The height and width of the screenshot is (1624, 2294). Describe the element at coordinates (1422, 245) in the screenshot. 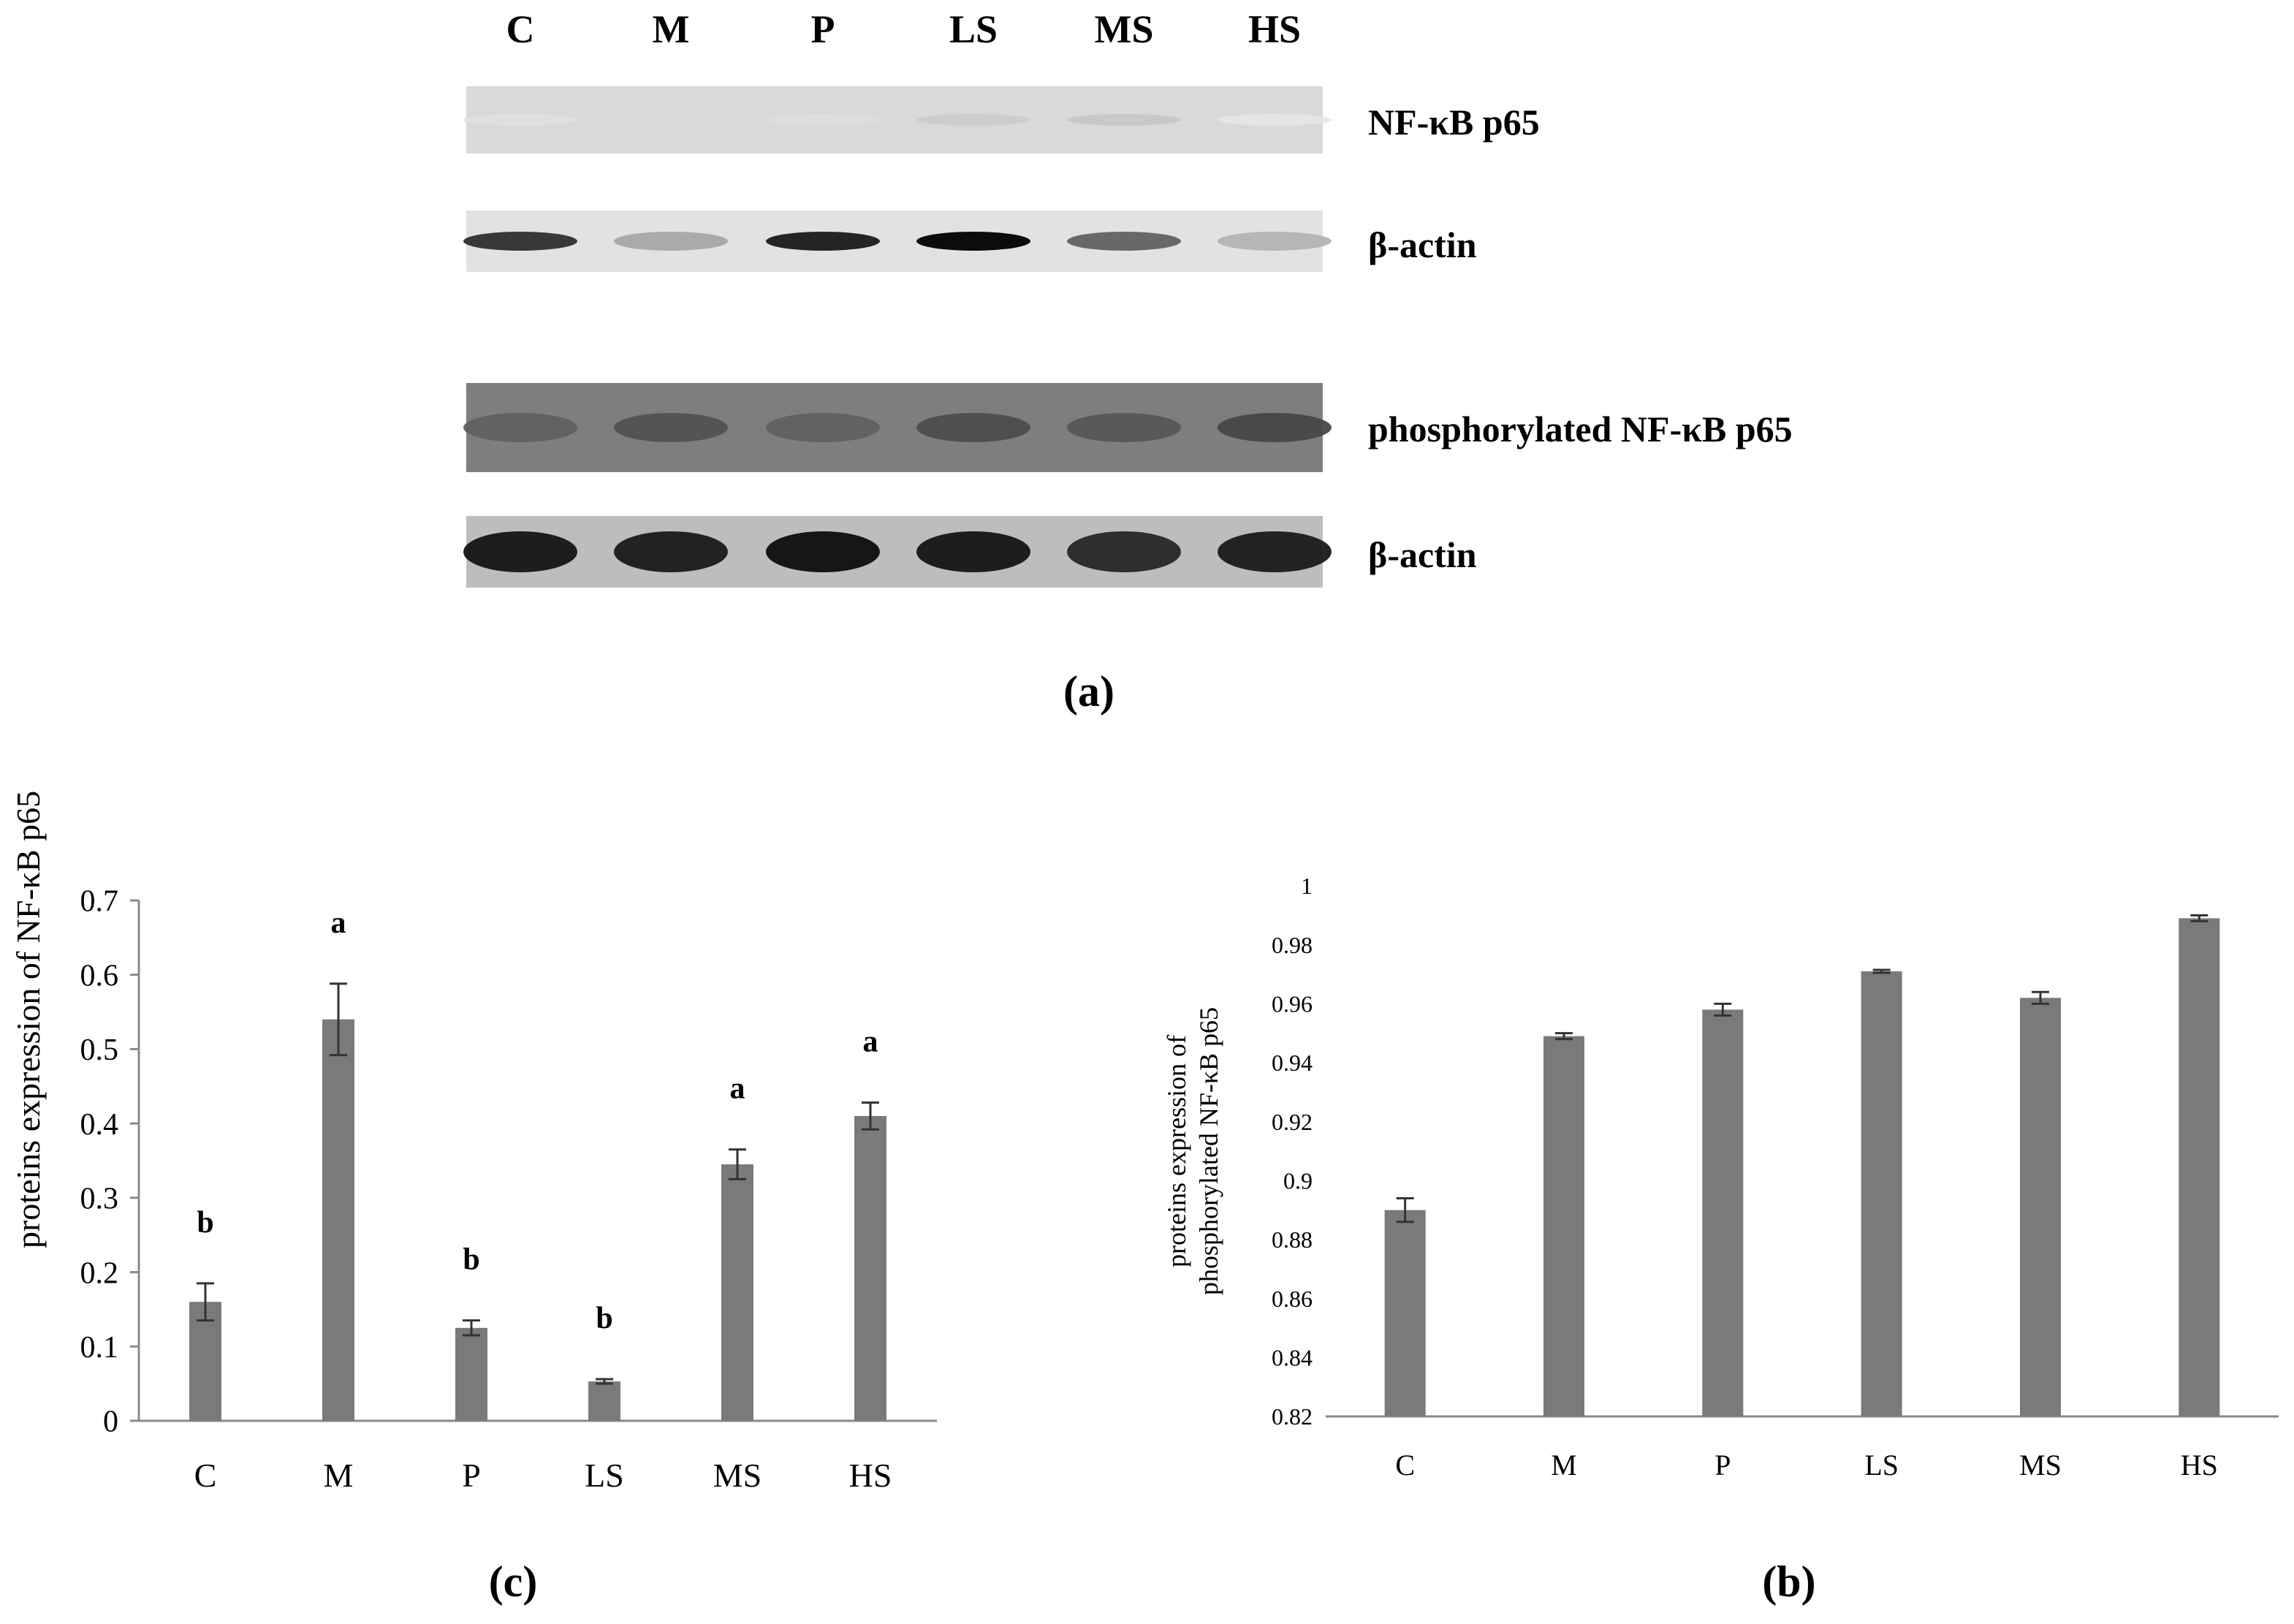

I see `blot-label-beta-actin-1: β-actin` at that location.